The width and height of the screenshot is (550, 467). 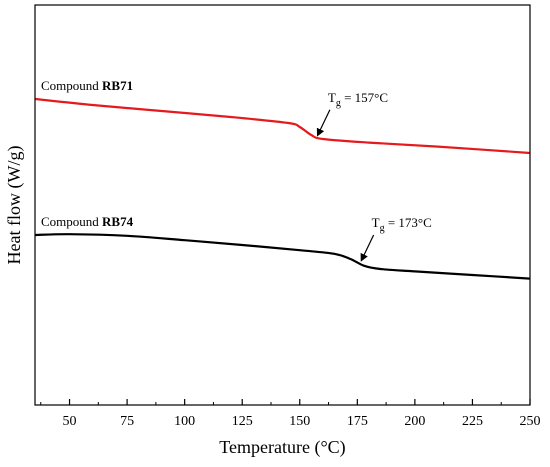 I want to click on x-axis-label: Temperature (°C), so click(x=282, y=447).